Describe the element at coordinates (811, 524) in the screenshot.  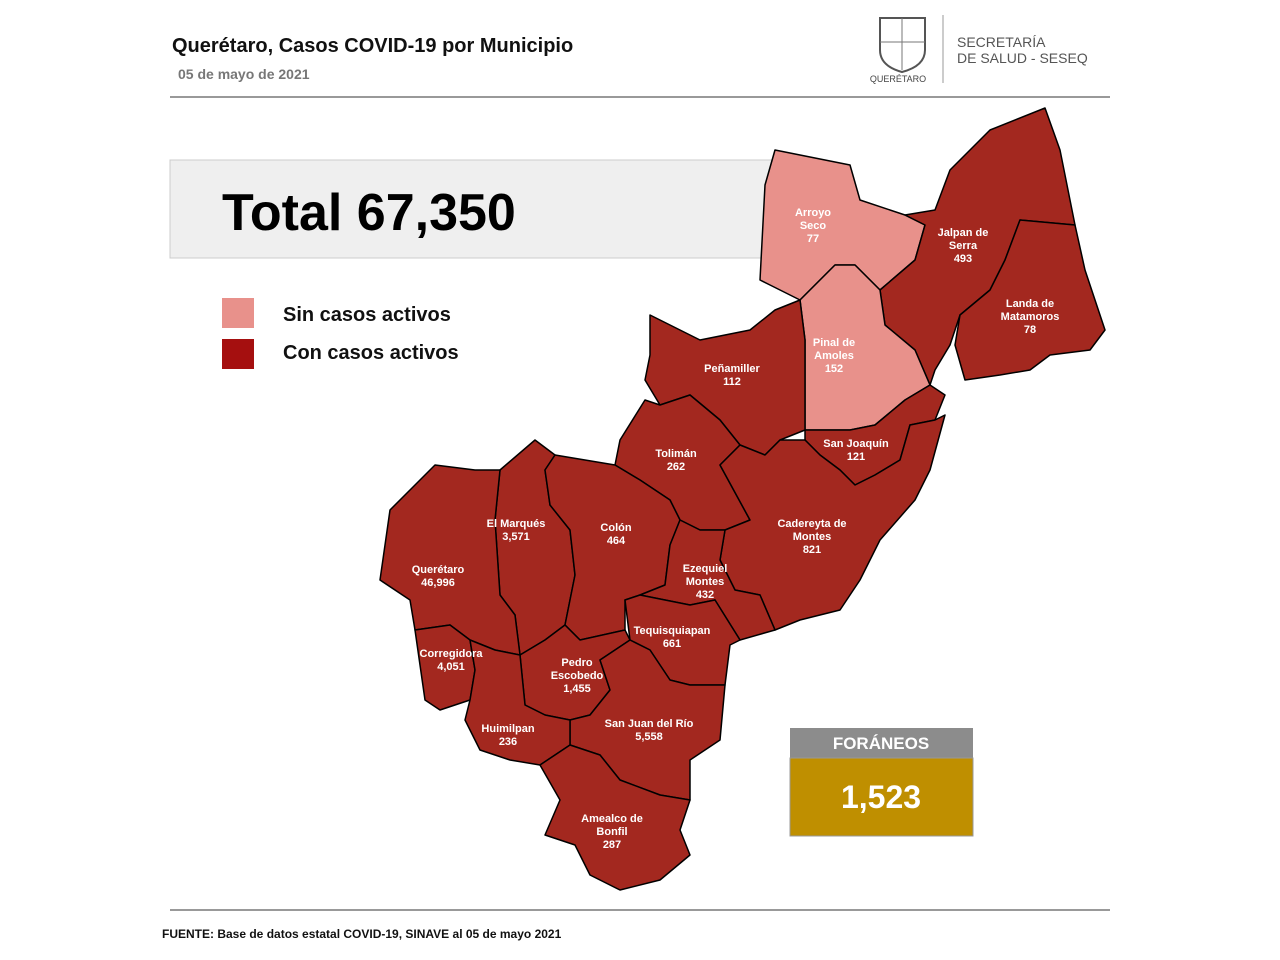
I see `municipality-name: Cadereyta de` at that location.